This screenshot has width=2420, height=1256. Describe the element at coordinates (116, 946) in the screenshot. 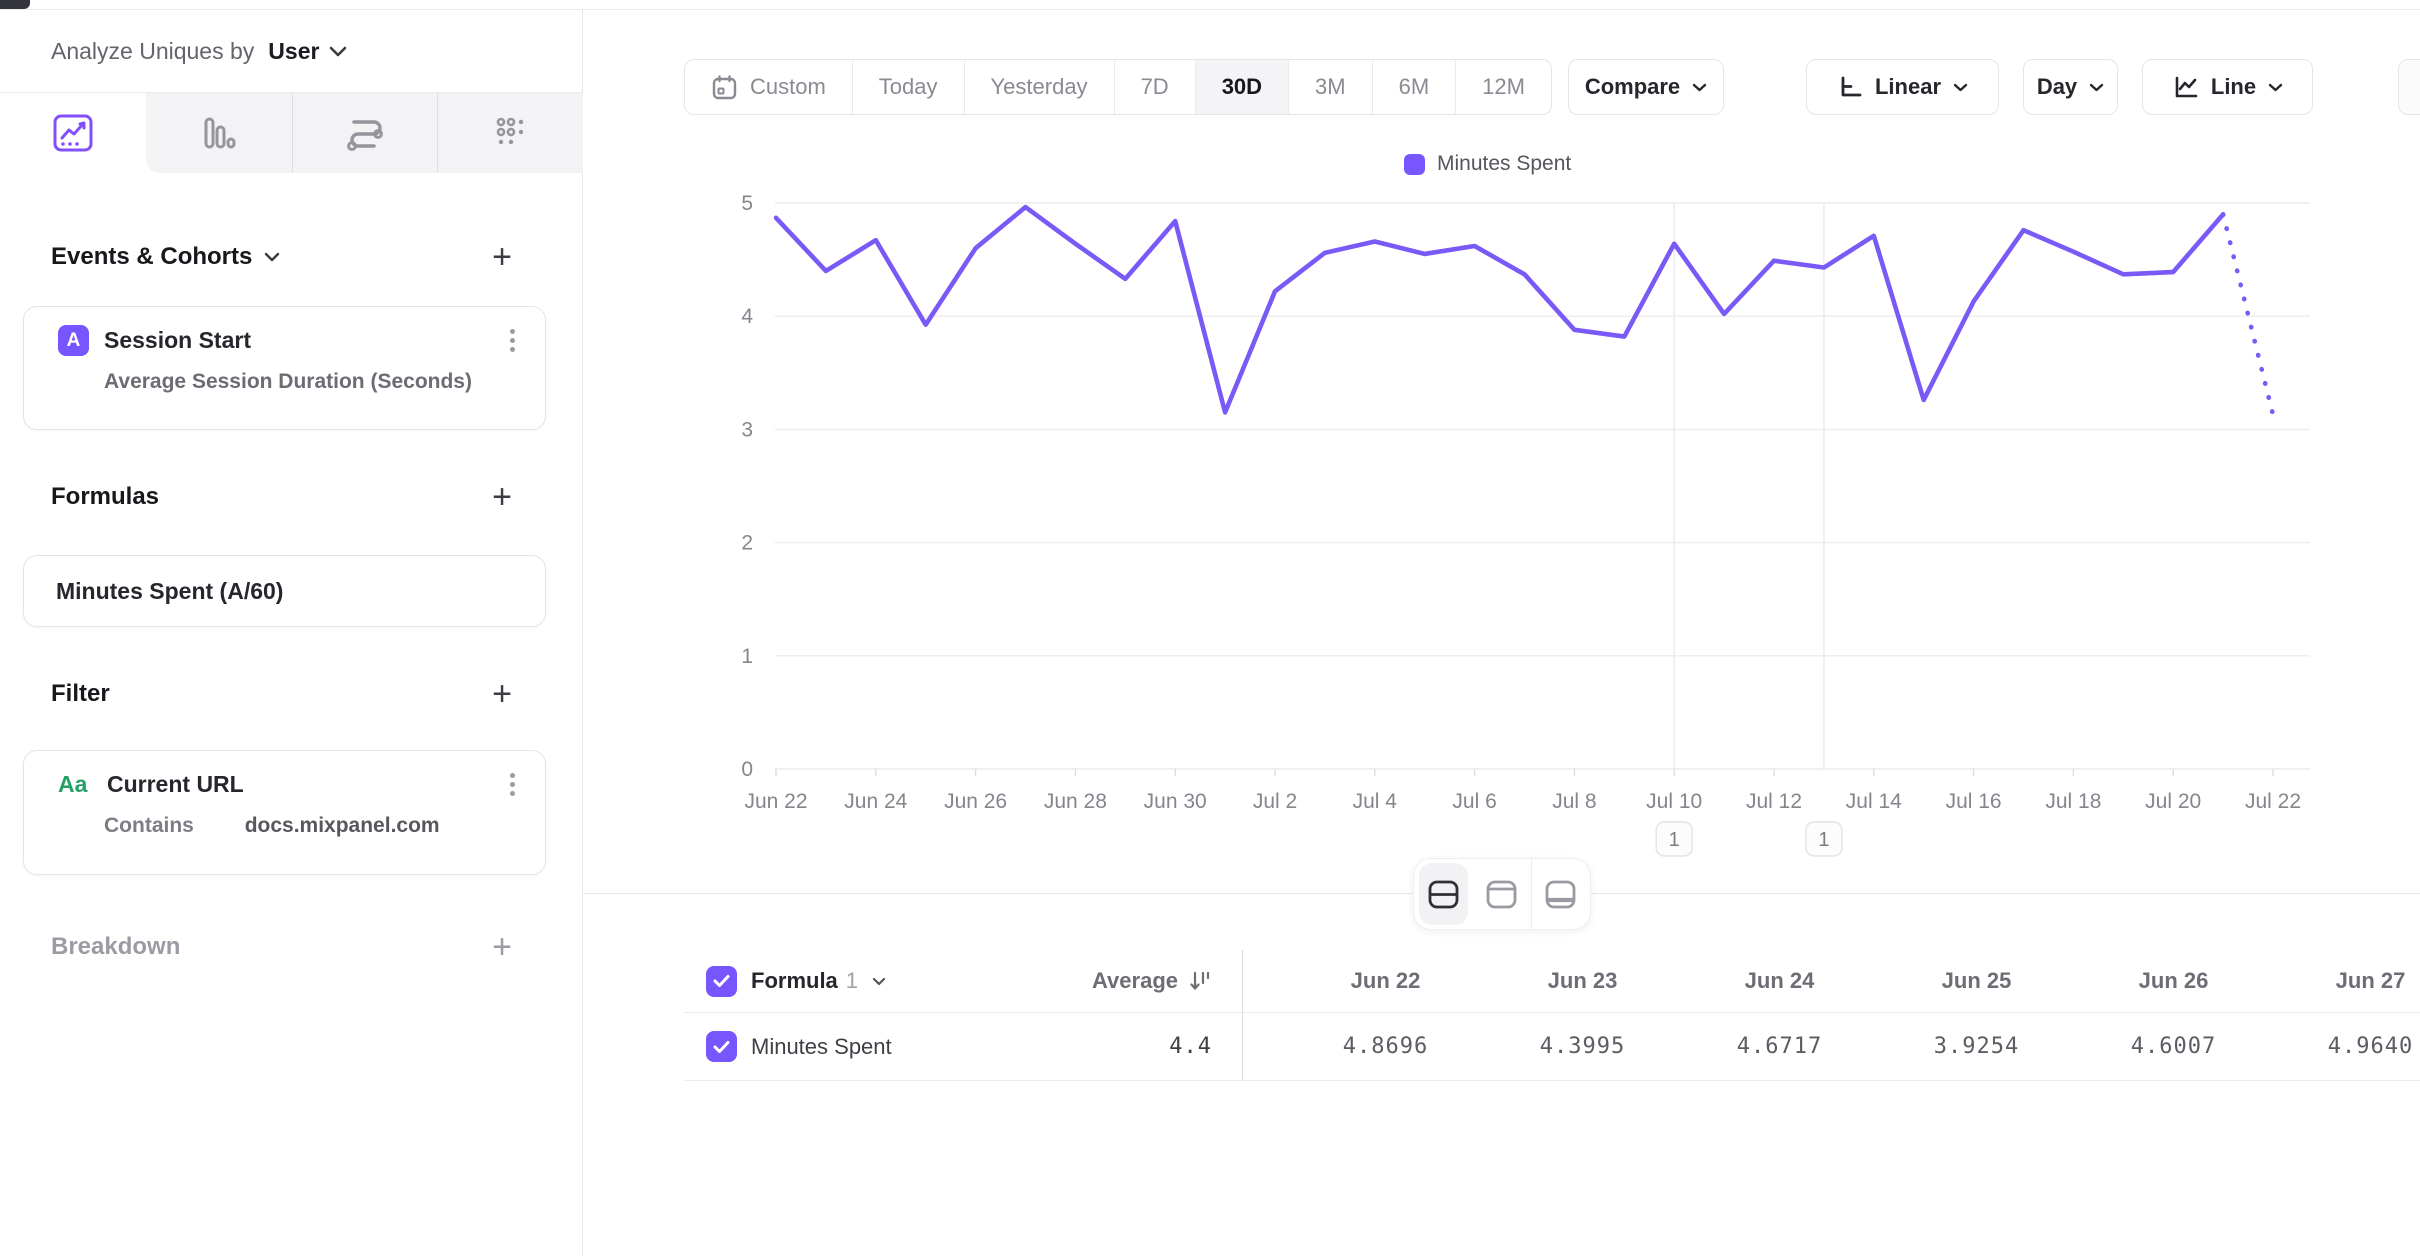

I see `breakdown-title: Breakdown` at that location.